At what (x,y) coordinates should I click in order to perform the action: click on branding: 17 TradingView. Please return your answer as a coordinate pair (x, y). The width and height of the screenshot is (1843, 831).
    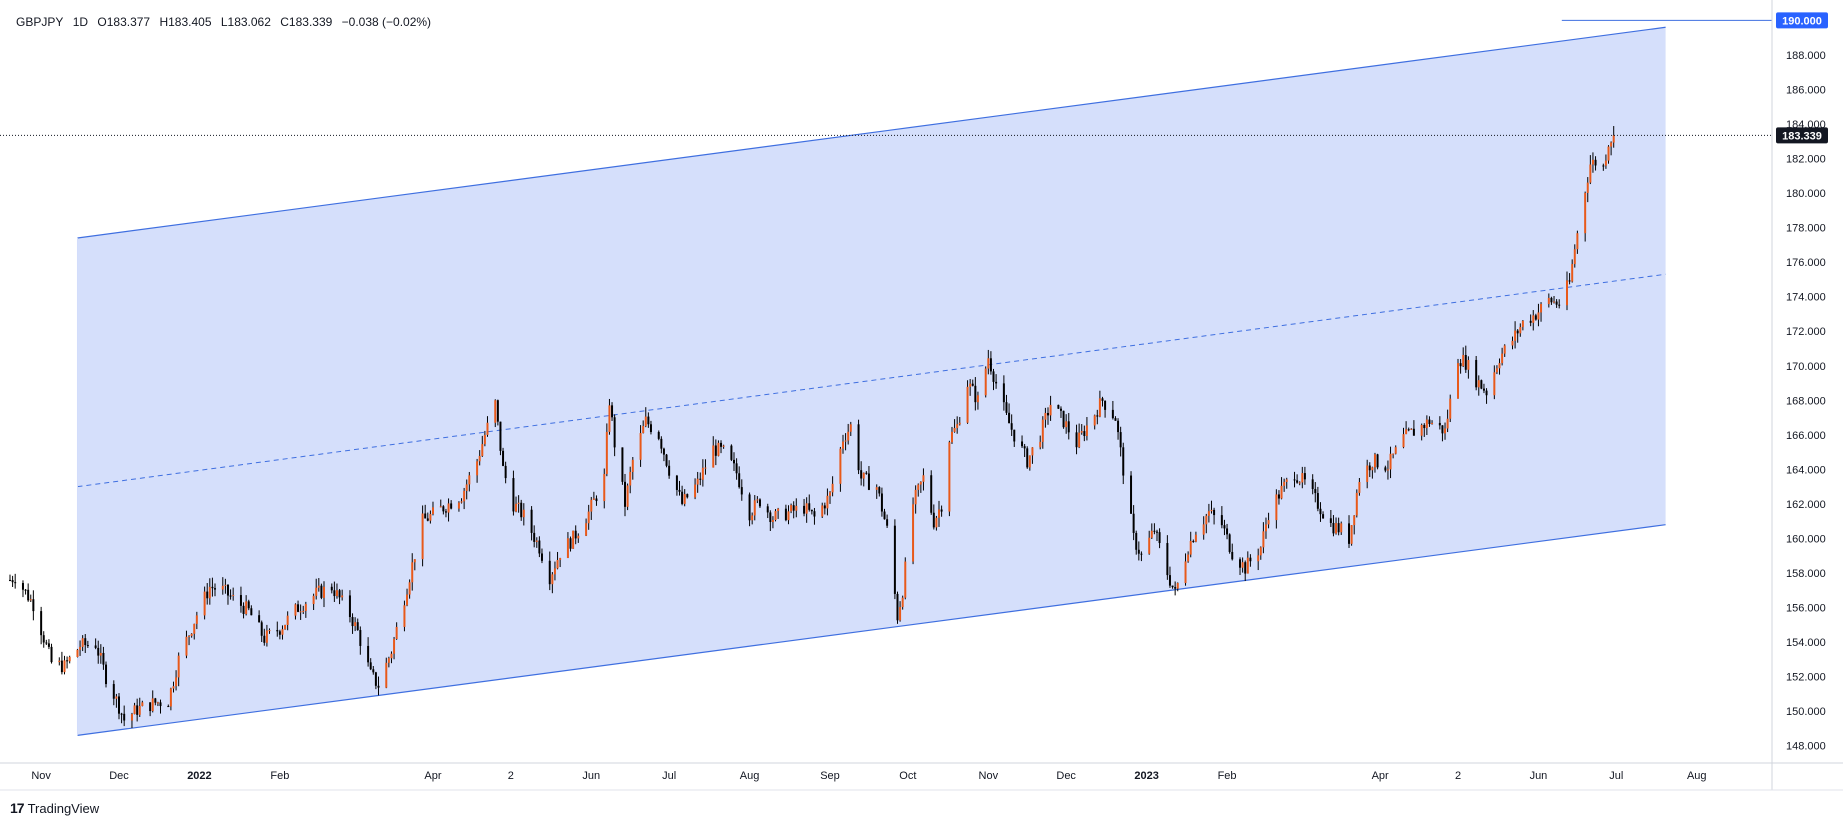
    Looking at the image, I should click on (54, 808).